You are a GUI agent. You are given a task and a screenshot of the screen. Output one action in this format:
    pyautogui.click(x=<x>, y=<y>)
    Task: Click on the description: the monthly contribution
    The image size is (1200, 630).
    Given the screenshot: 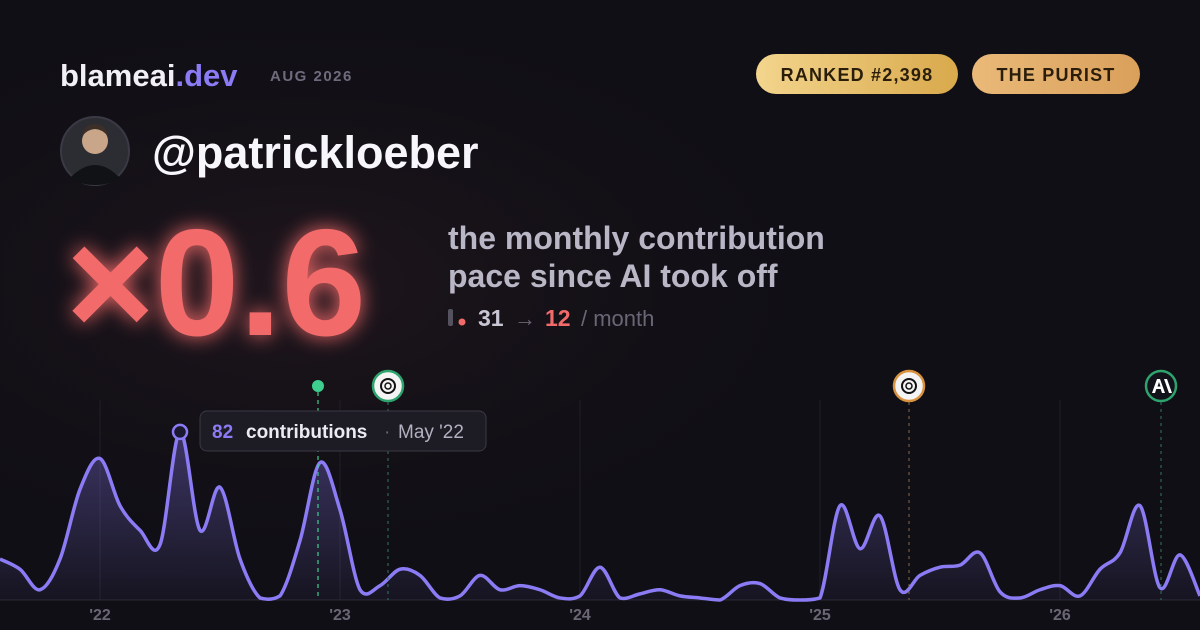 What is the action you would take?
    pyautogui.click(x=636, y=238)
    